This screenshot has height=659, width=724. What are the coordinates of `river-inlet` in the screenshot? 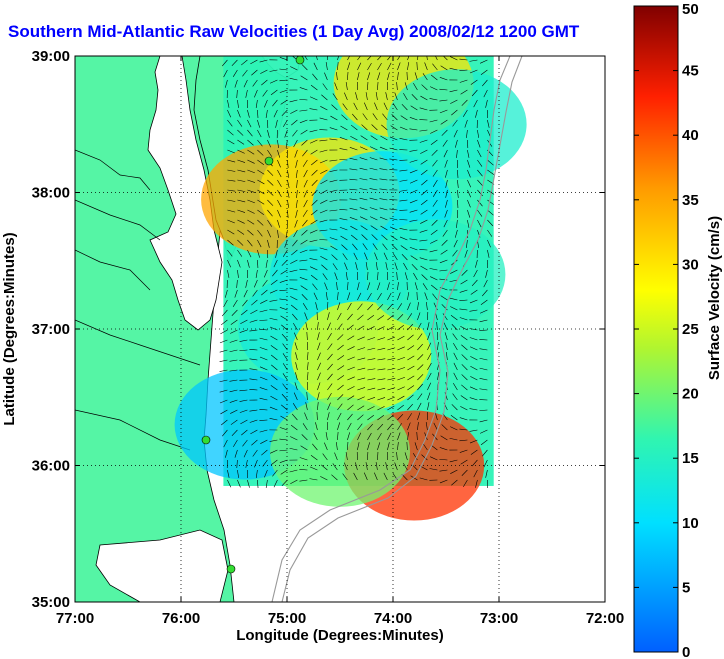 It's located at (138, 300).